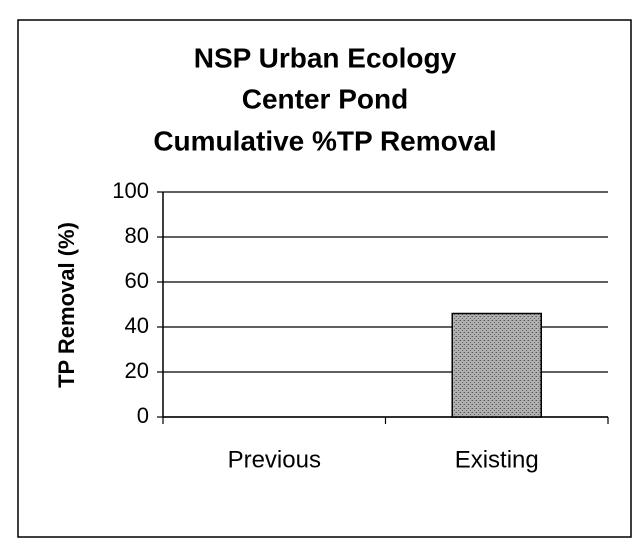  Describe the element at coordinates (143, 415) in the screenshot. I see `y-tick-label: 0` at that location.